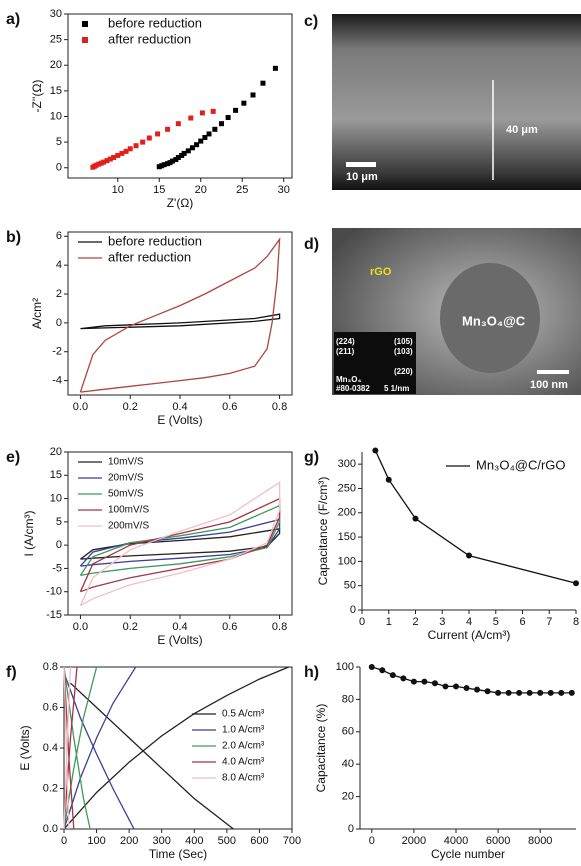 Image resolution: width=581 pixels, height=866 pixels. Describe the element at coordinates (162, 841) in the screenshot. I see `x-tick-label: 300` at that location.